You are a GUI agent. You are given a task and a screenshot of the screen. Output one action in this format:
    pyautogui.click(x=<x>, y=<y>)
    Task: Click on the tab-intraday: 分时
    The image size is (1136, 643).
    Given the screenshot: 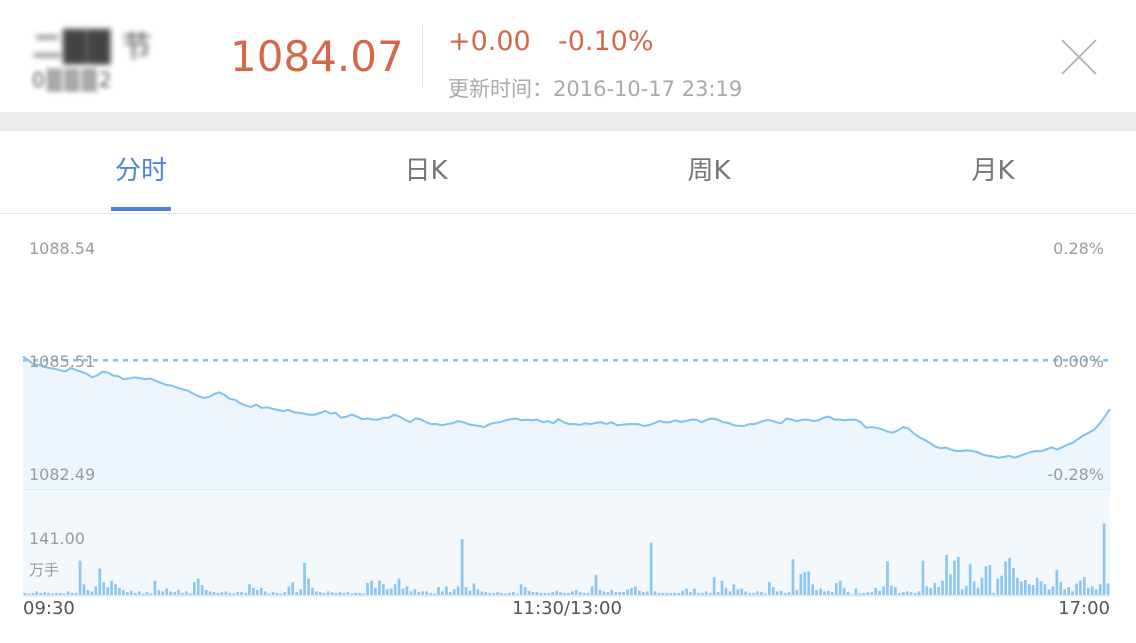 What is the action you would take?
    pyautogui.click(x=140, y=171)
    